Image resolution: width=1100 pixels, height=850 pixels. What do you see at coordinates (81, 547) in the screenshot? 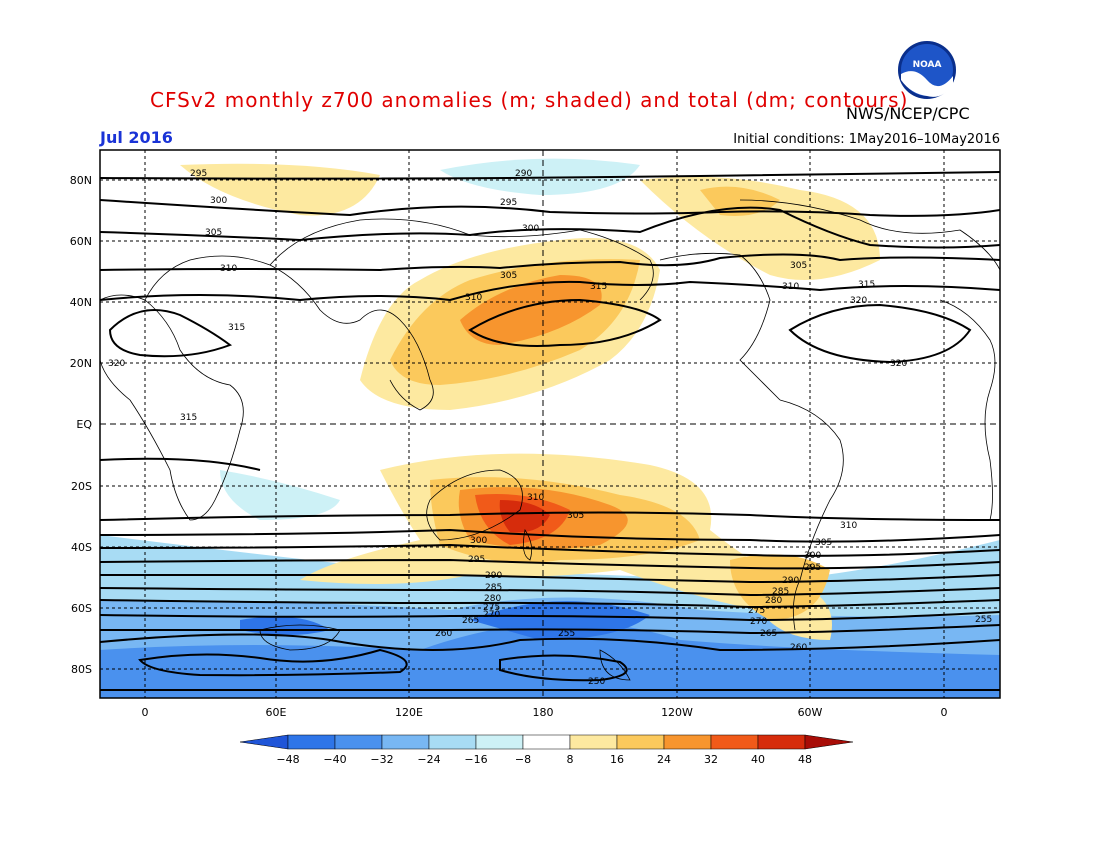
I see `svg-text: 40S` at bounding box center [81, 547].